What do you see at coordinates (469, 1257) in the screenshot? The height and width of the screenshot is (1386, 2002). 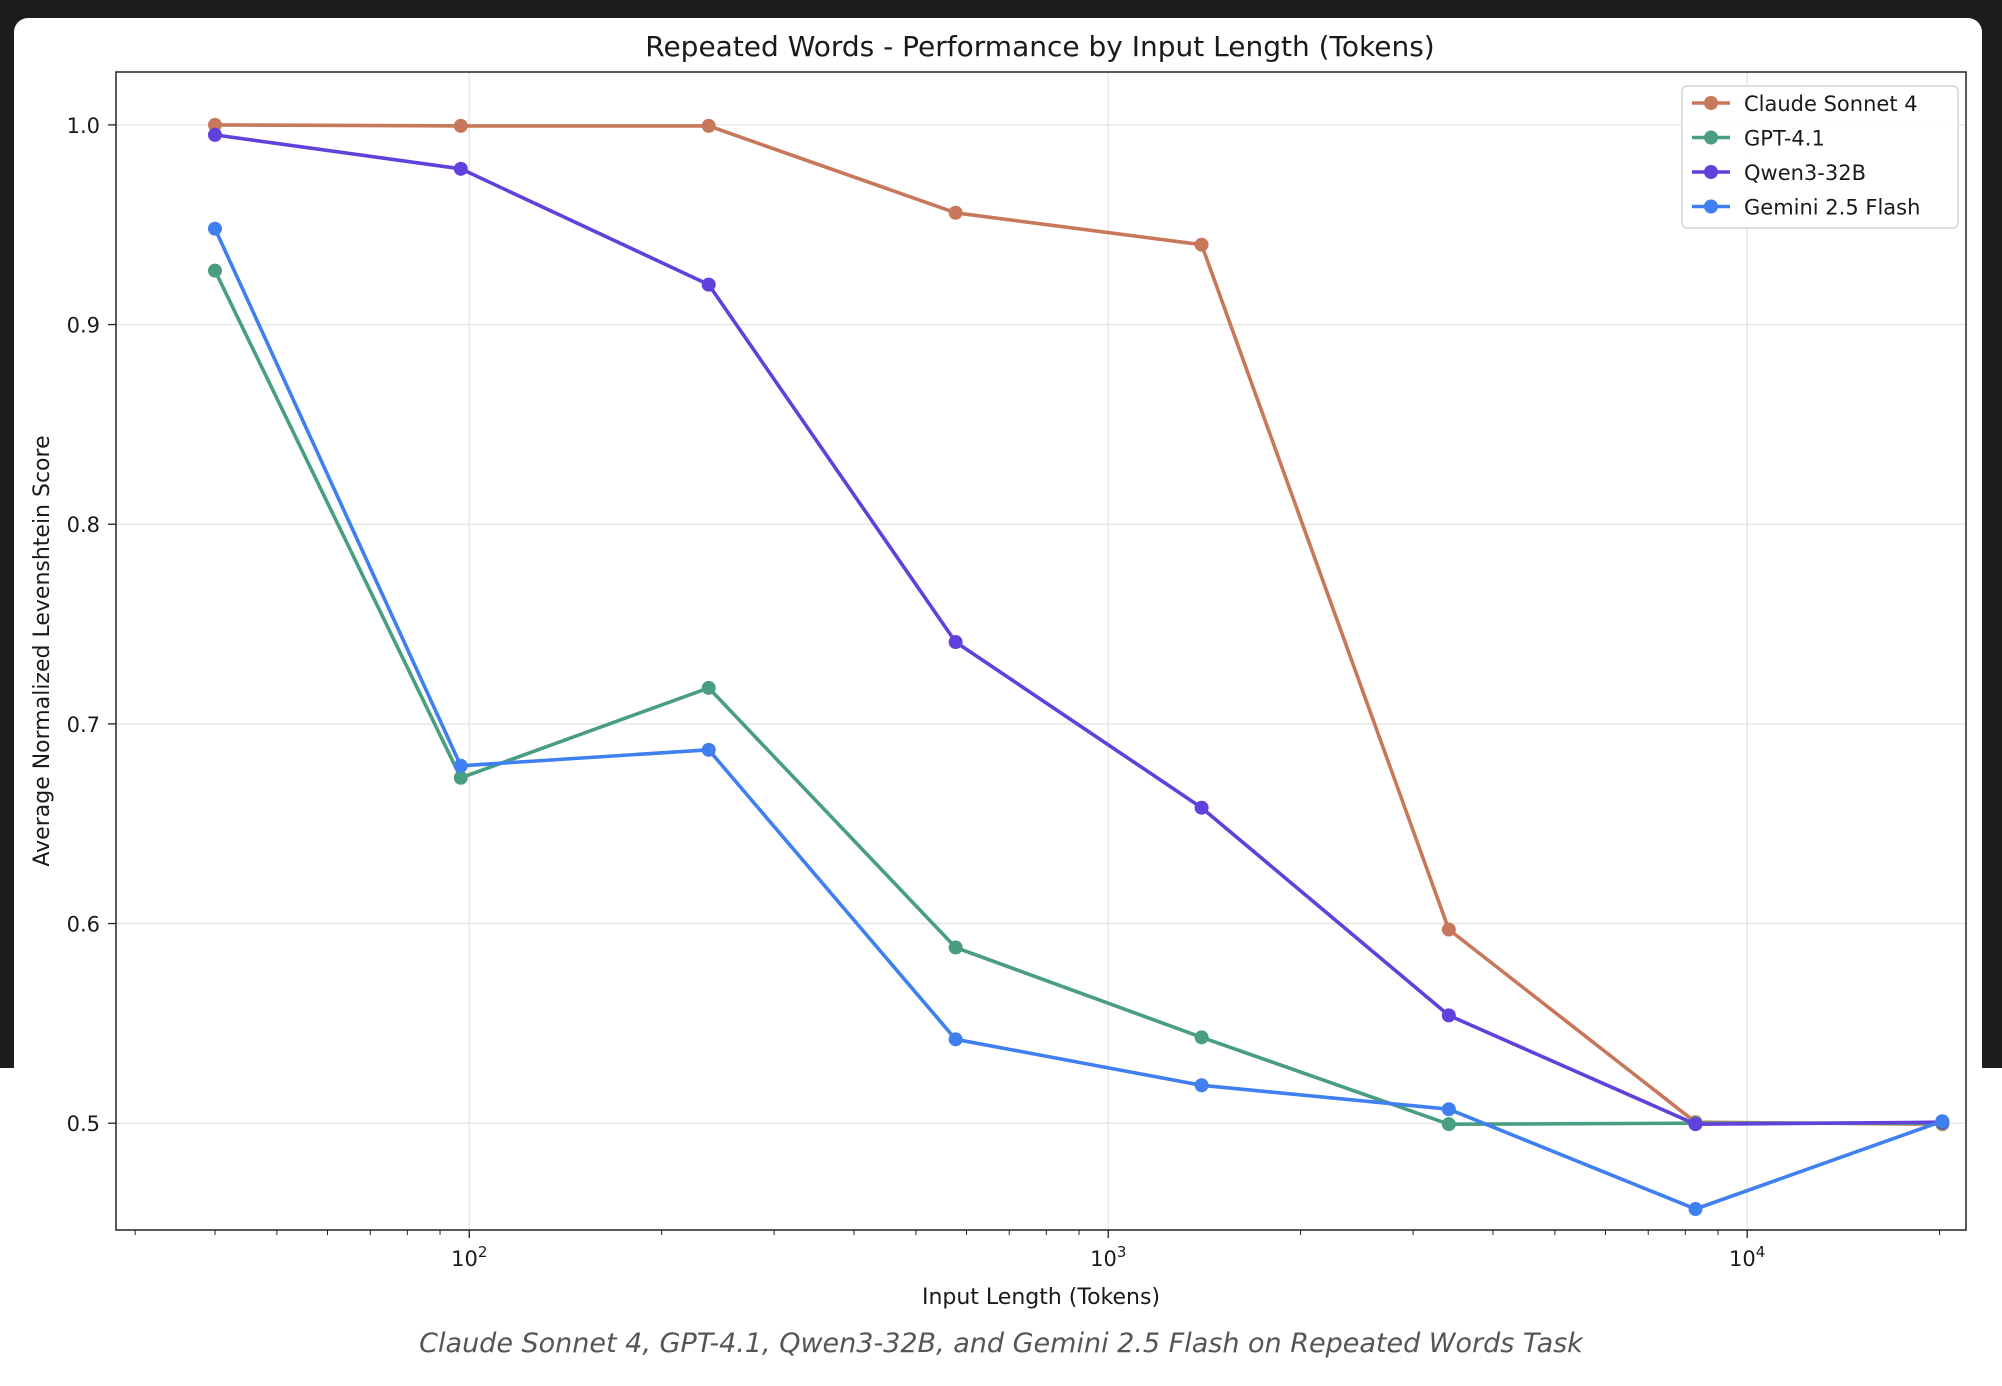 I see `x-tick-label: 10²` at bounding box center [469, 1257].